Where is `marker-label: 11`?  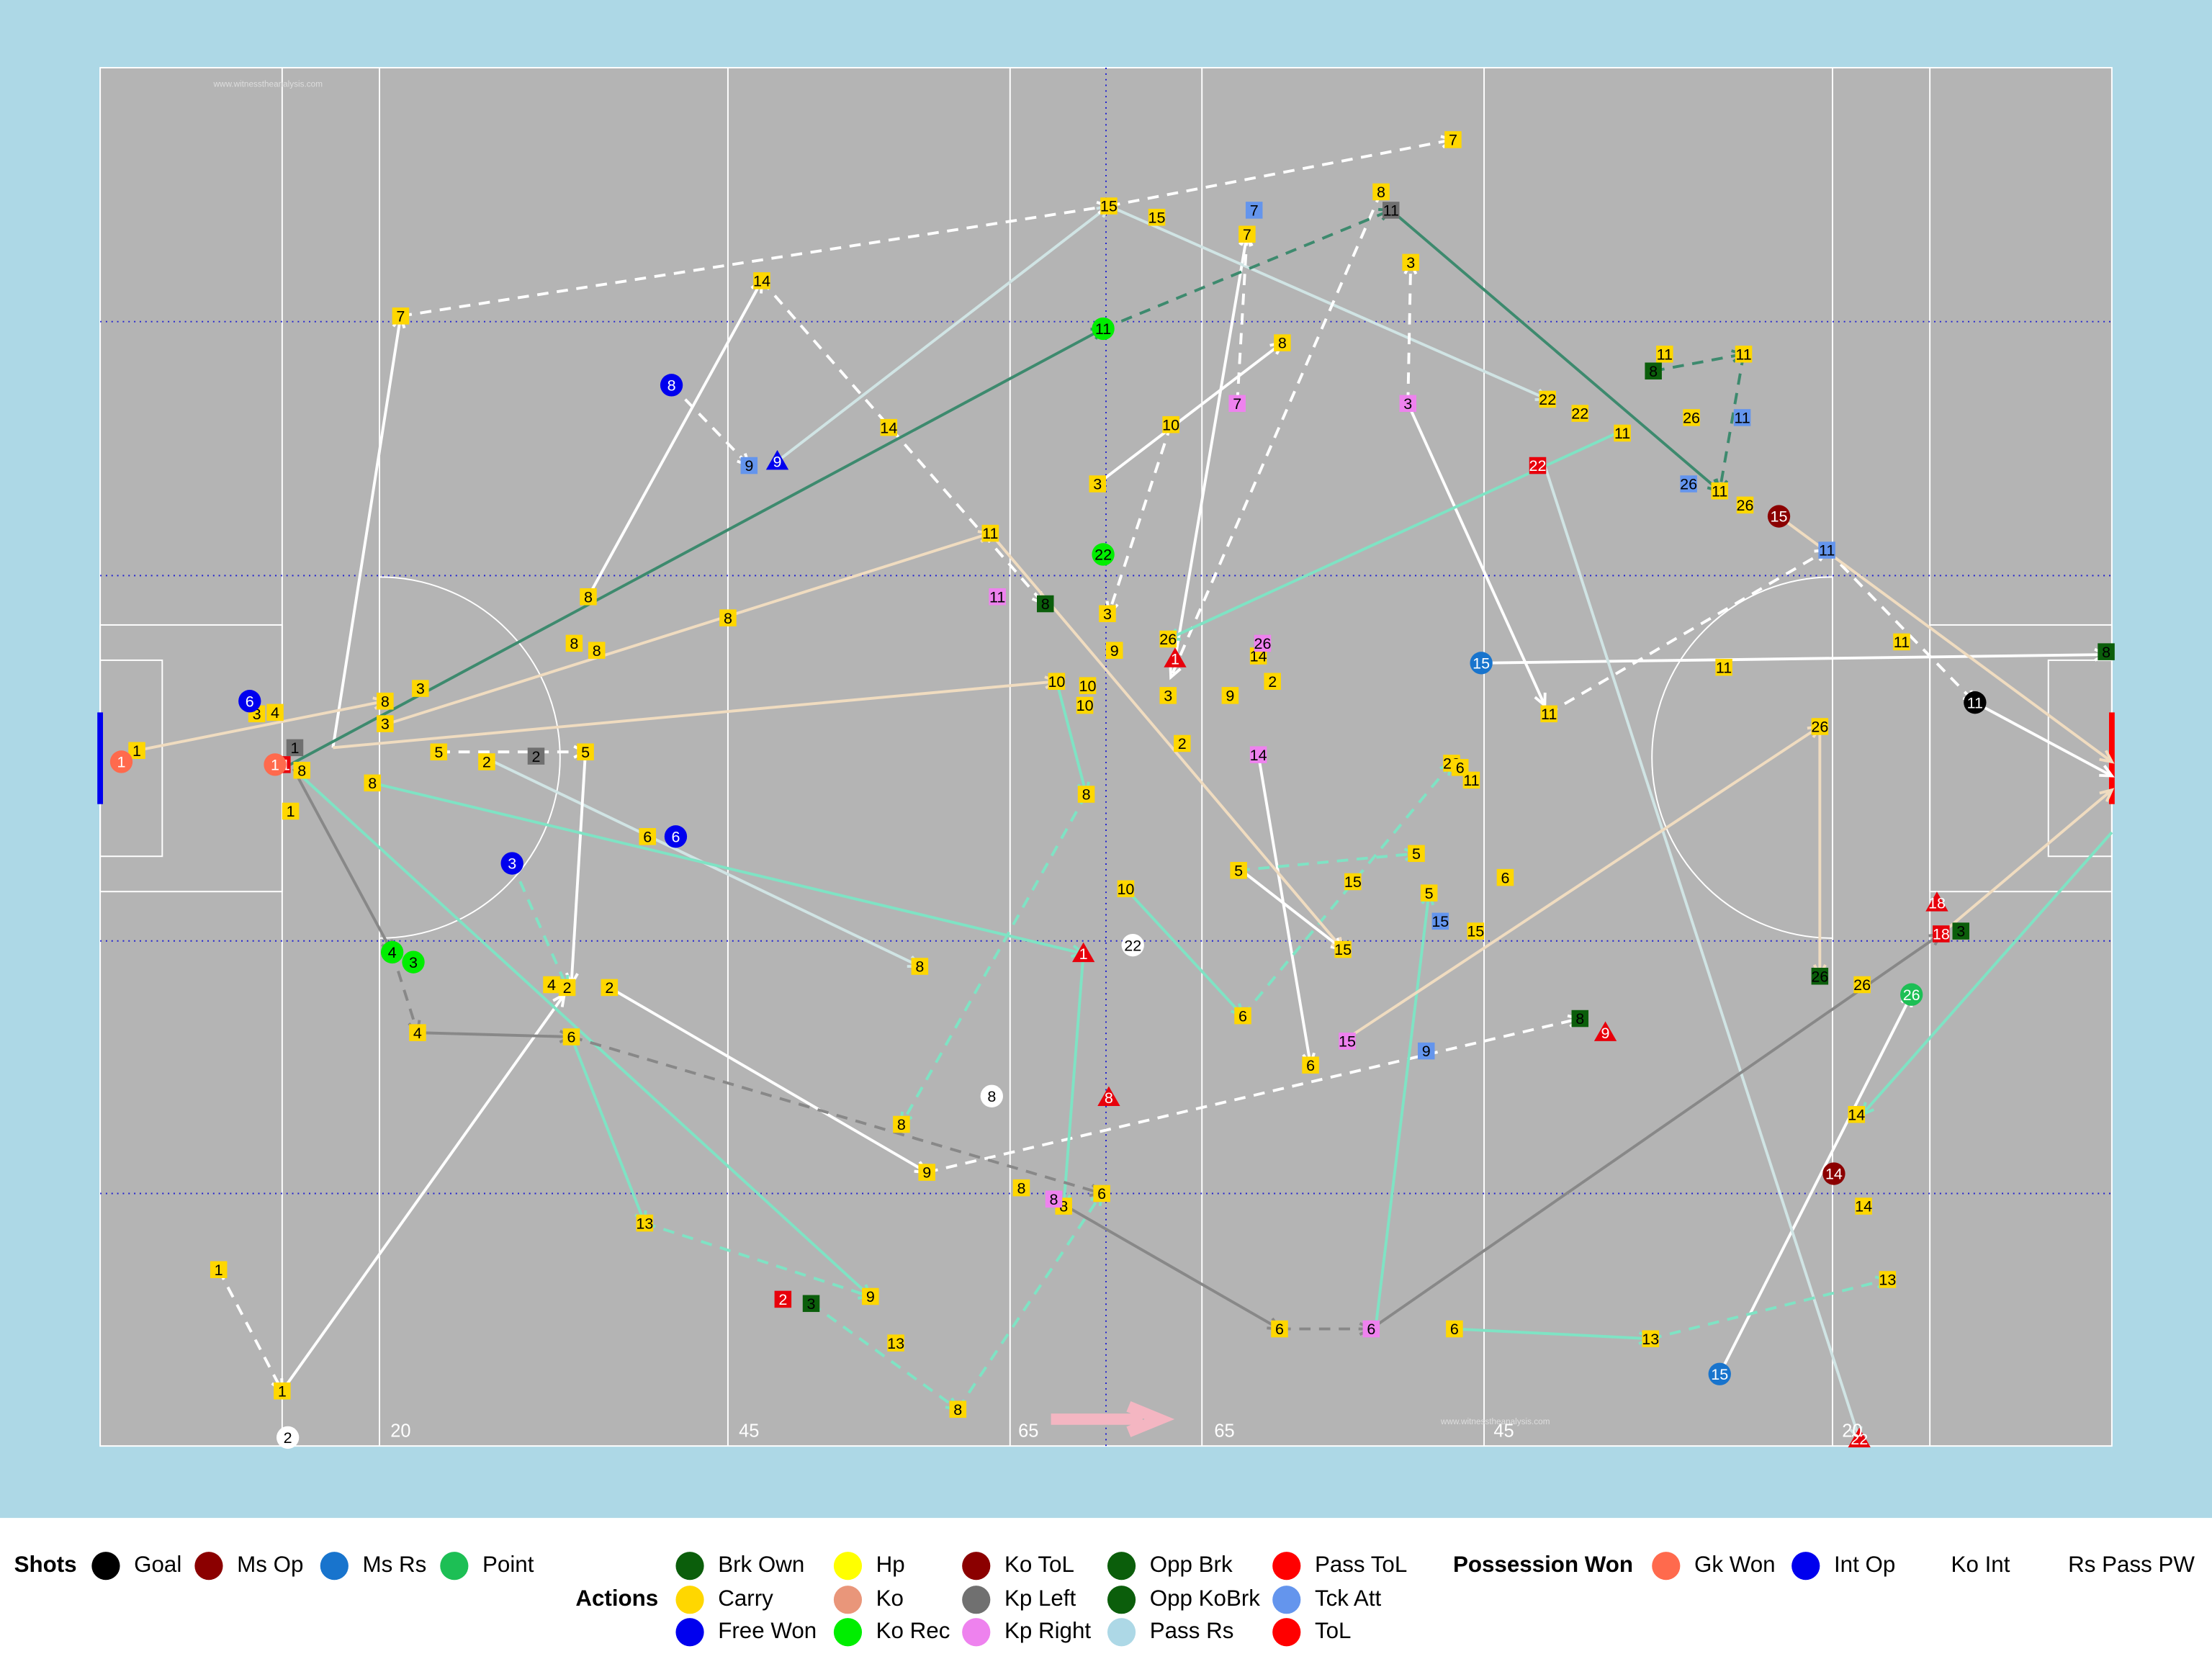
marker-label: 11 is located at coordinates (1719, 491).